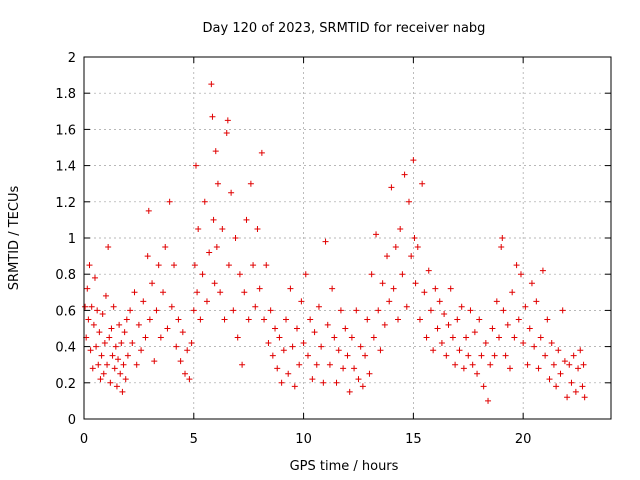 Image resolution: width=640 pixels, height=480 pixels. Describe the element at coordinates (194, 439) in the screenshot. I see `x-tick-label: 5` at that location.